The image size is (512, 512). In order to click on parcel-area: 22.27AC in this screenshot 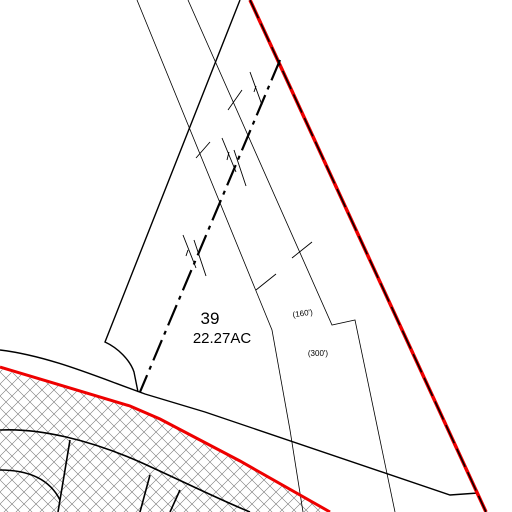, I will do `click(222, 338)`.